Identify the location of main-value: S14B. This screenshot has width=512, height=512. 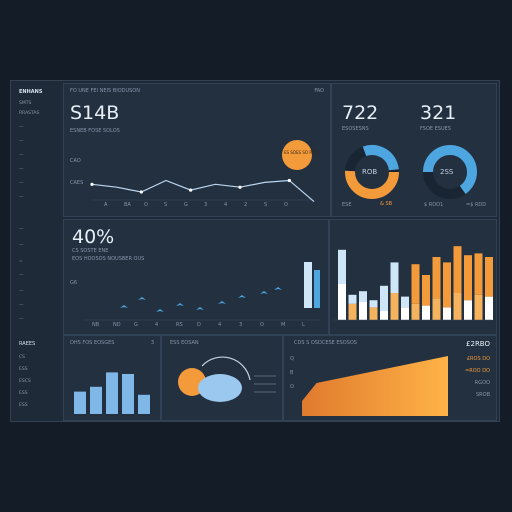
(95, 113).